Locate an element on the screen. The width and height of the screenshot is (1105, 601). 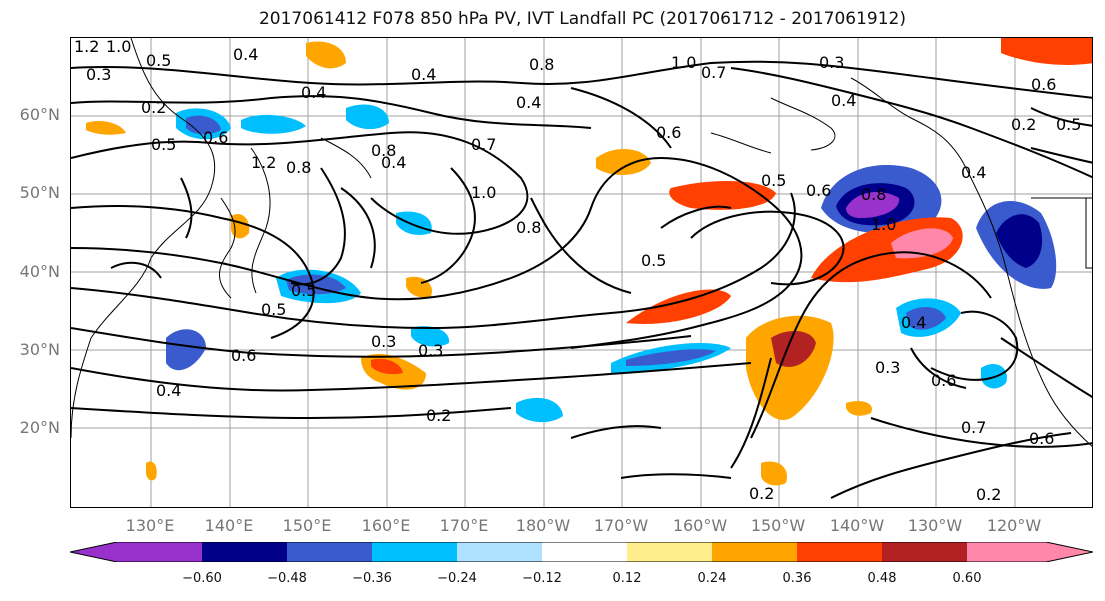
lon-label-140e: 140°E is located at coordinates (229, 525).